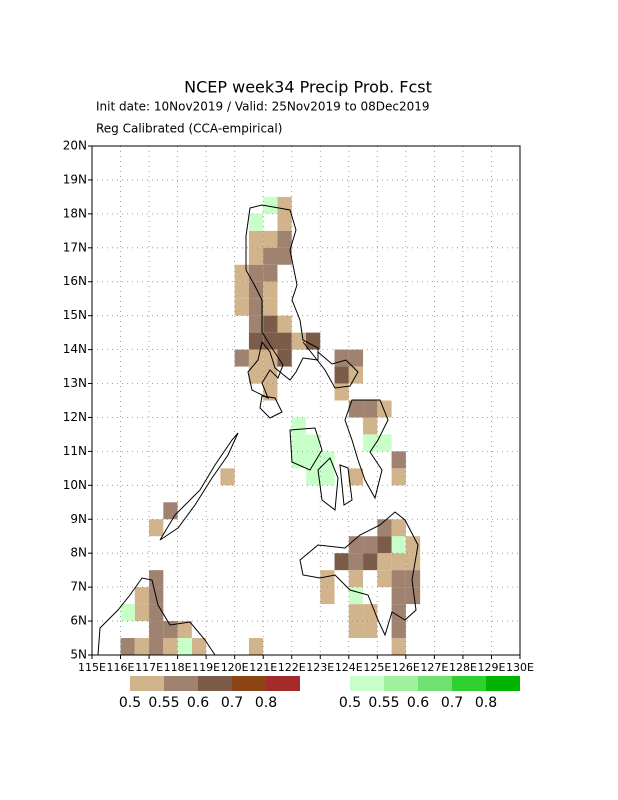  What do you see at coordinates (75, 213) in the screenshot?
I see `y-tick-label: 18N` at bounding box center [75, 213].